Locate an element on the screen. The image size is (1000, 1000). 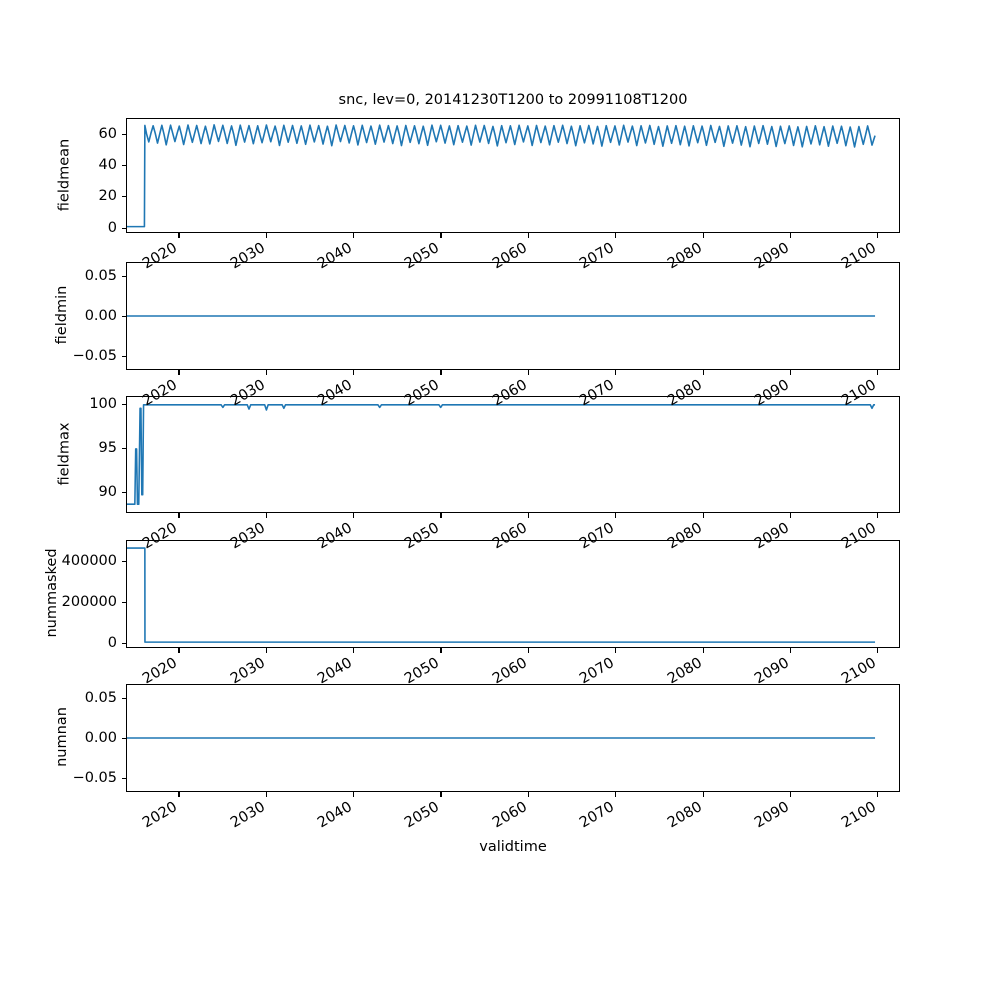
data-line-nummasked is located at coordinates (501, 595).